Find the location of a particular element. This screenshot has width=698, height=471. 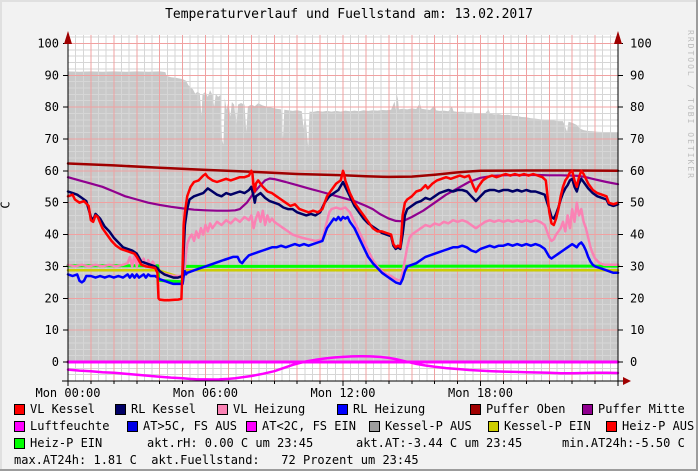

legend-vl-kessel-swatch is located at coordinates (19, 409).